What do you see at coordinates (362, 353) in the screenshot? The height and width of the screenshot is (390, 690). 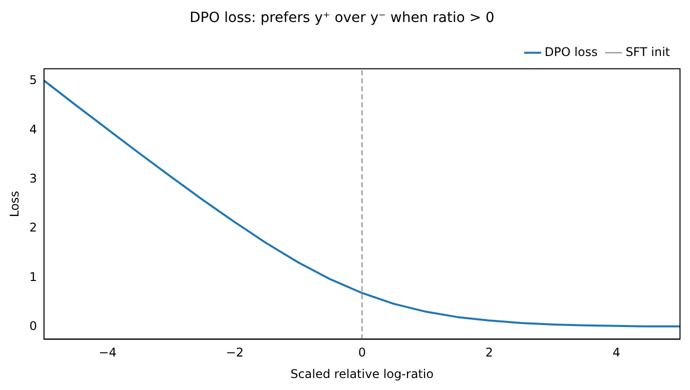 I see `x-tick-label: 0` at bounding box center [362, 353].